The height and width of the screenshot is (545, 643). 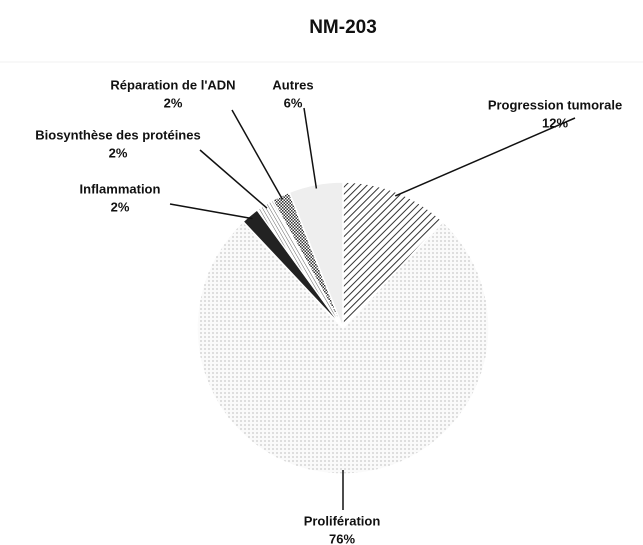 I want to click on slice-label: Biosynthèse des protéines, so click(x=117, y=134).